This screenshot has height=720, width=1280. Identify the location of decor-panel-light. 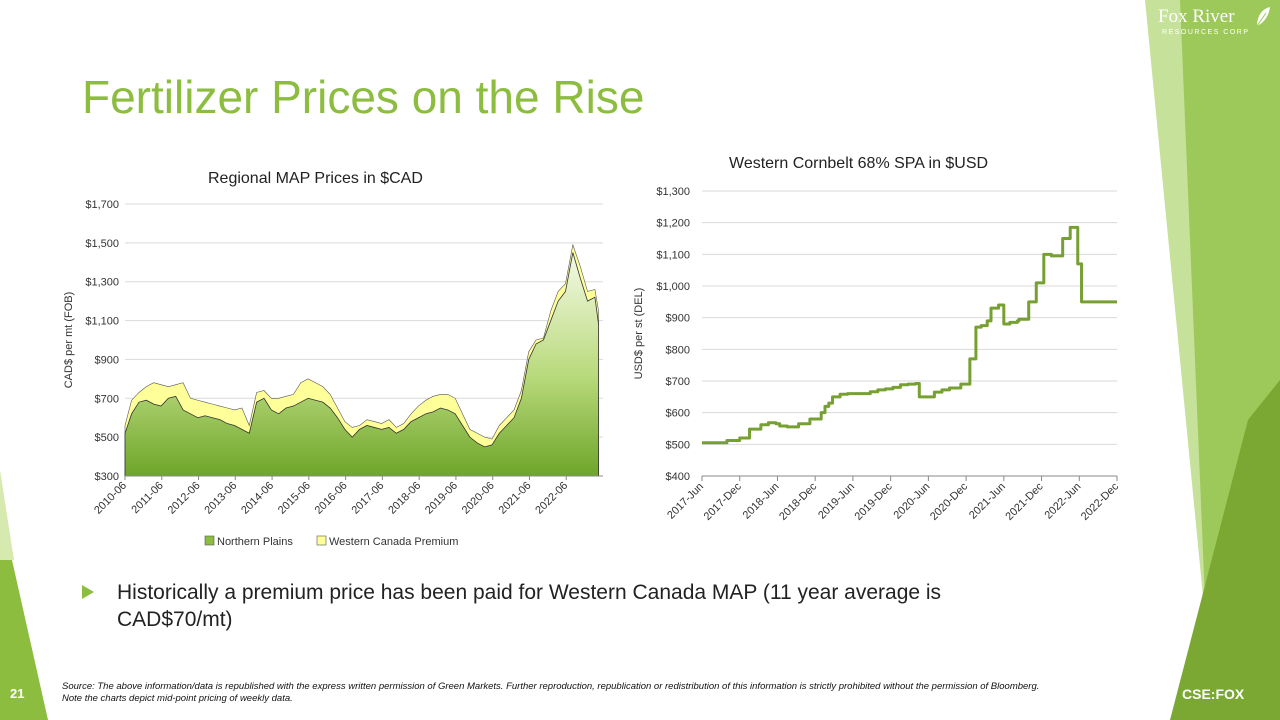
(1212, 360).